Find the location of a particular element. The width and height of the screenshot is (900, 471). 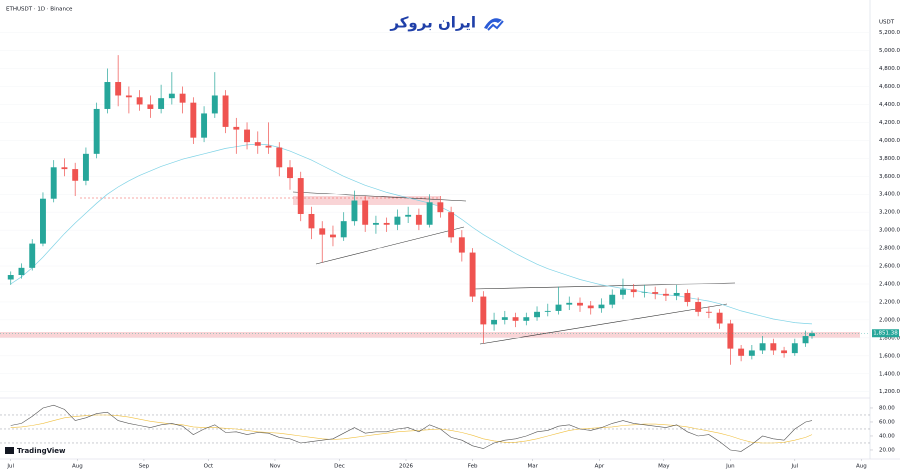

last-price-label: 1,851.38 is located at coordinates (885, 334).